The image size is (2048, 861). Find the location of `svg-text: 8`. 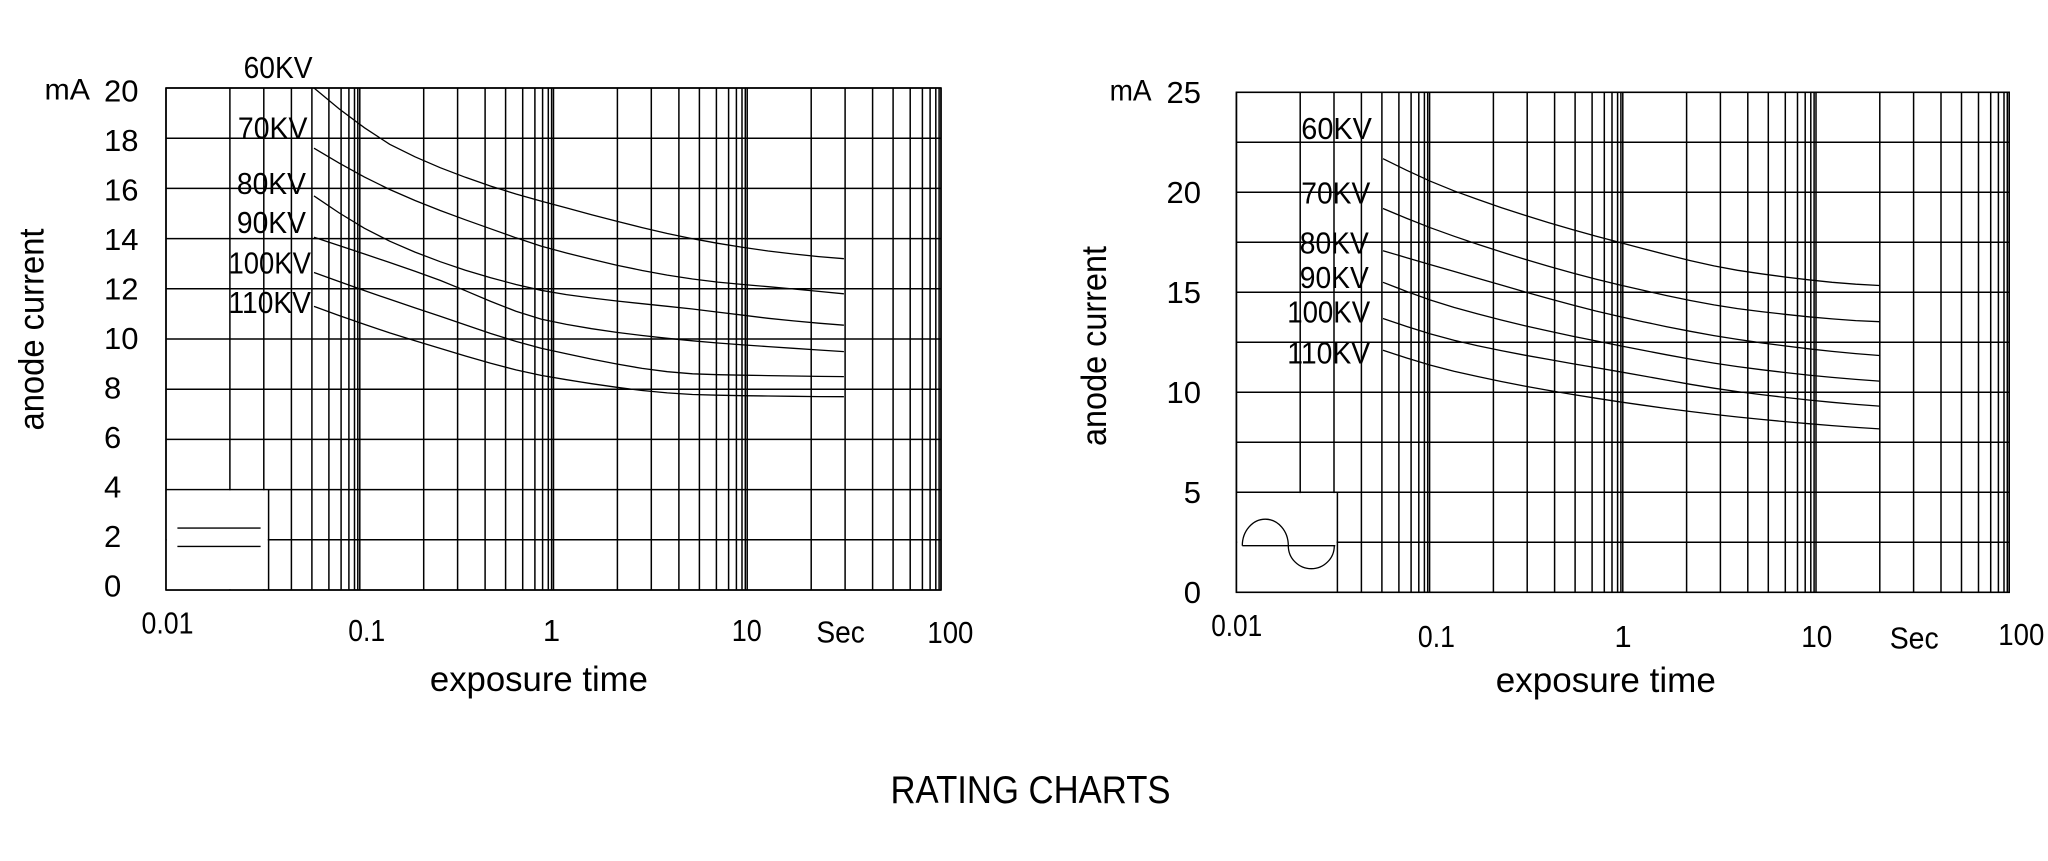

svg-text: 8 is located at coordinates (112, 388).